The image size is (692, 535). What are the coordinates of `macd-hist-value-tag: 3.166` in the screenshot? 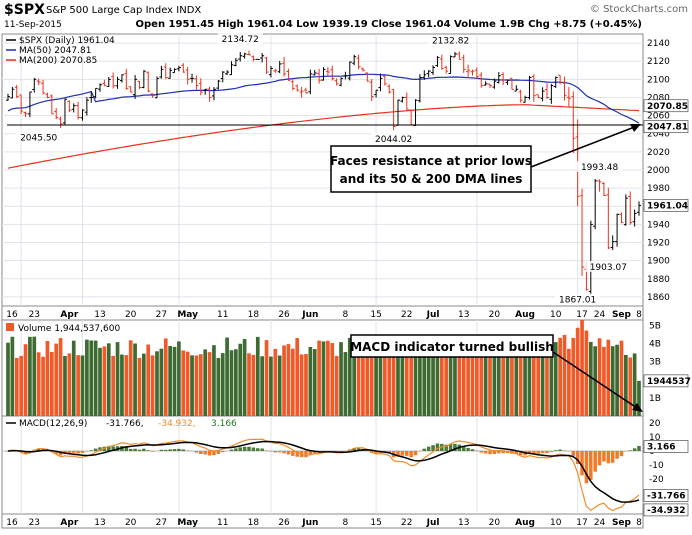 It's located at (666, 447).